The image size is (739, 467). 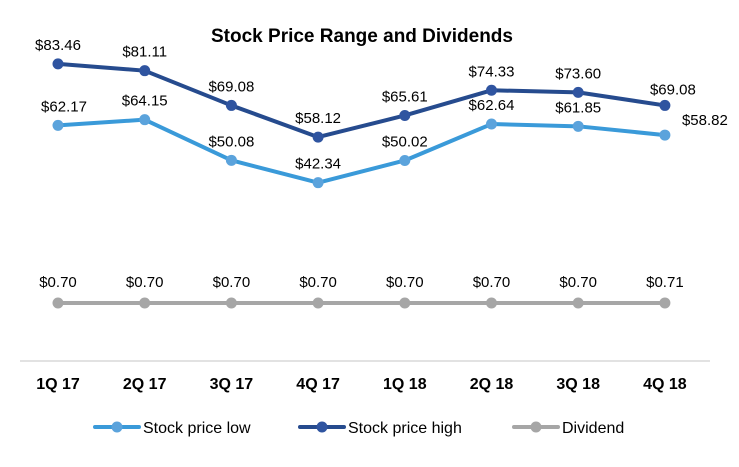 What do you see at coordinates (362, 36) in the screenshot?
I see `chart-title: Stock Price Range and Dividends` at bounding box center [362, 36].